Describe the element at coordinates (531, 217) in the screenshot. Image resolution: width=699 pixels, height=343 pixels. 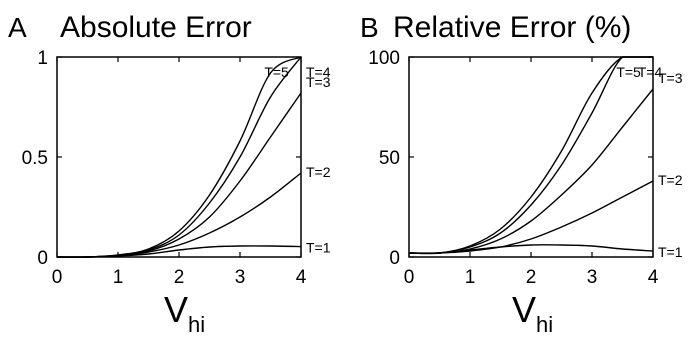
I see `panel-b-curve-T=2` at that location.